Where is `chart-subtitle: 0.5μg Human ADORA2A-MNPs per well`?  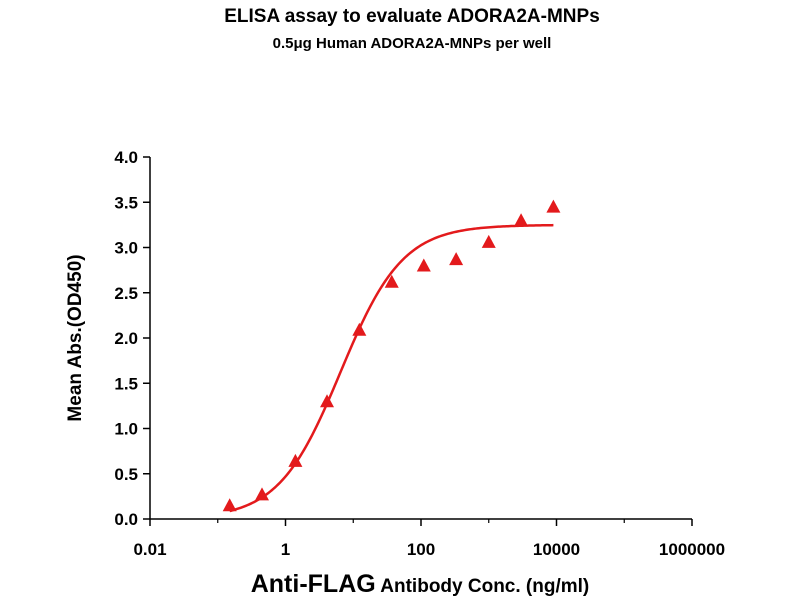 chart-subtitle: 0.5μg Human ADORA2A-MNPs per well is located at coordinates (412, 43).